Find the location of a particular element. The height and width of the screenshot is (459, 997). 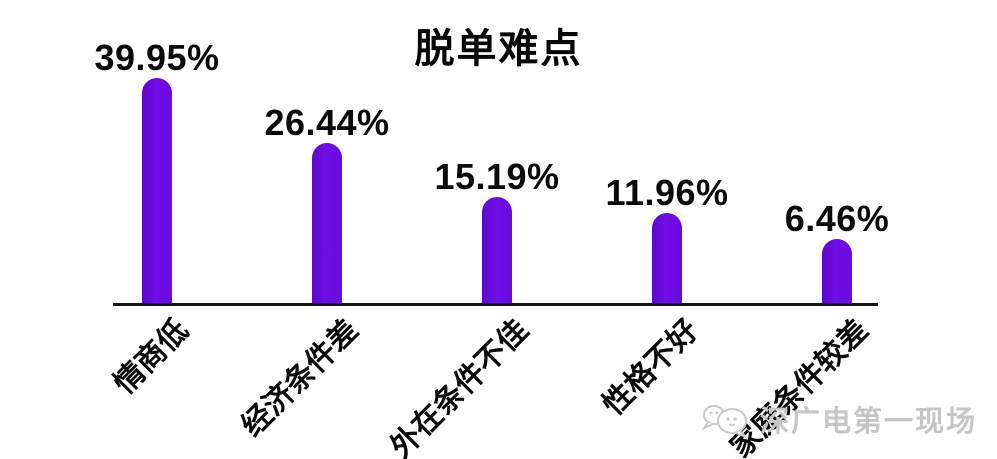

value-label-0: 39.95% is located at coordinates (157, 57).